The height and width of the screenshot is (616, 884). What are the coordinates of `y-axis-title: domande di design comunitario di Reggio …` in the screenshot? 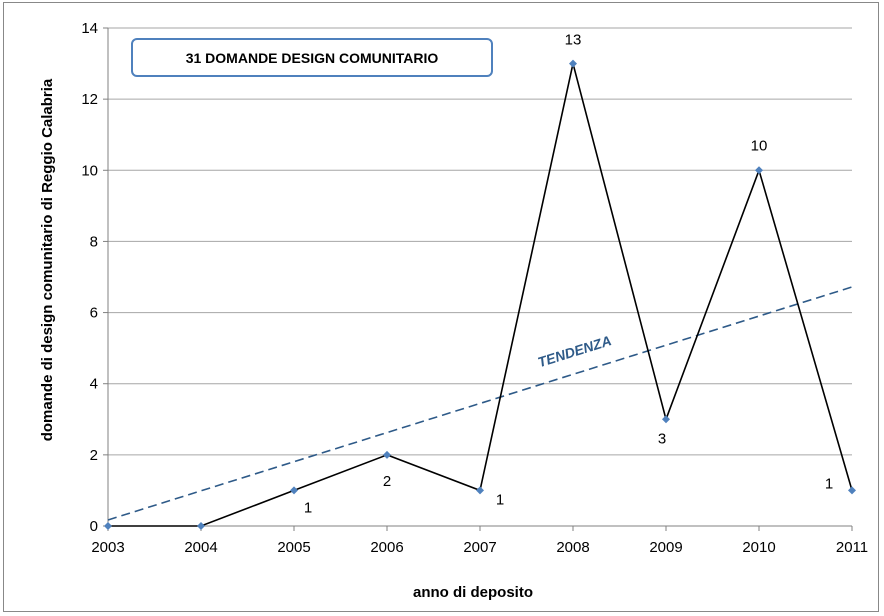 It's located at (47, 259).